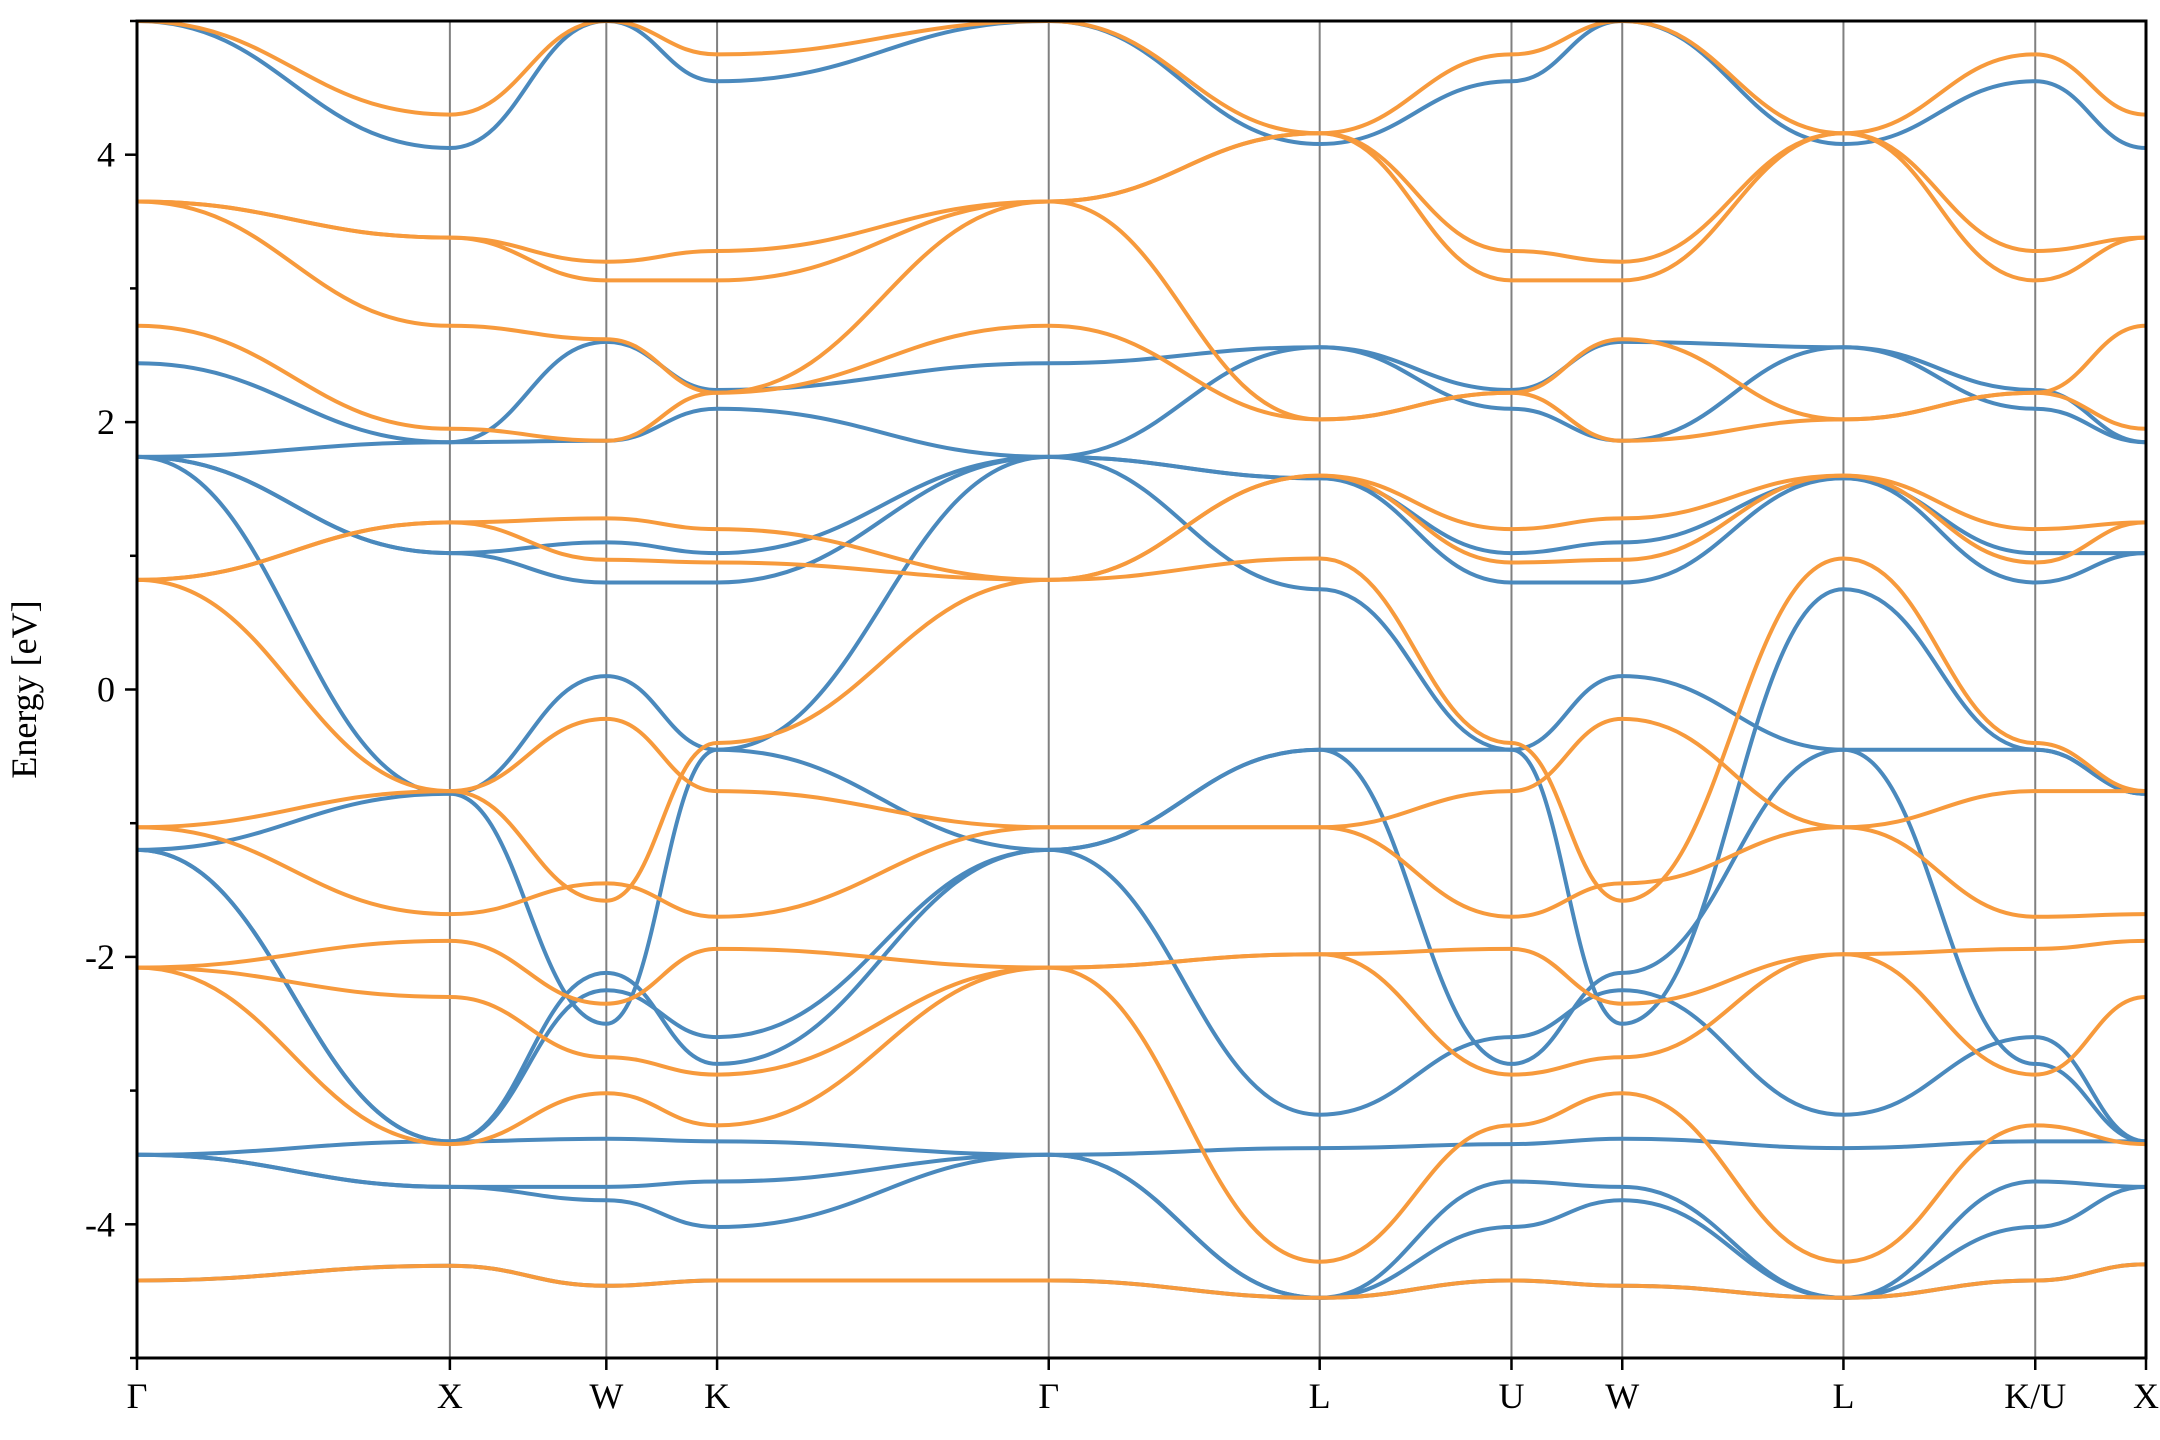 The width and height of the screenshot is (2160, 1440). I want to click on y-axis-ticks: -4 -2 0 2 4, so click(111, 689).